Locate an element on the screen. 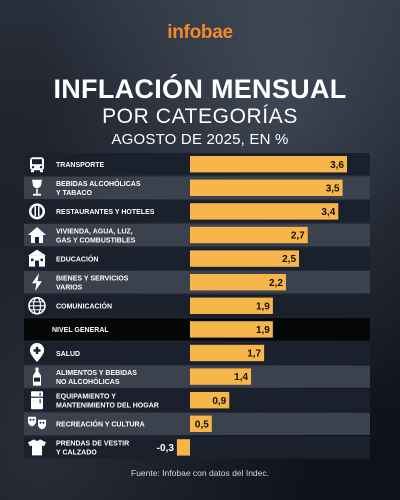 This screenshot has height=500, width=400. category-label: BEBIDAS ALCOHÓLICAS Y TABACO is located at coordinates (98, 188).